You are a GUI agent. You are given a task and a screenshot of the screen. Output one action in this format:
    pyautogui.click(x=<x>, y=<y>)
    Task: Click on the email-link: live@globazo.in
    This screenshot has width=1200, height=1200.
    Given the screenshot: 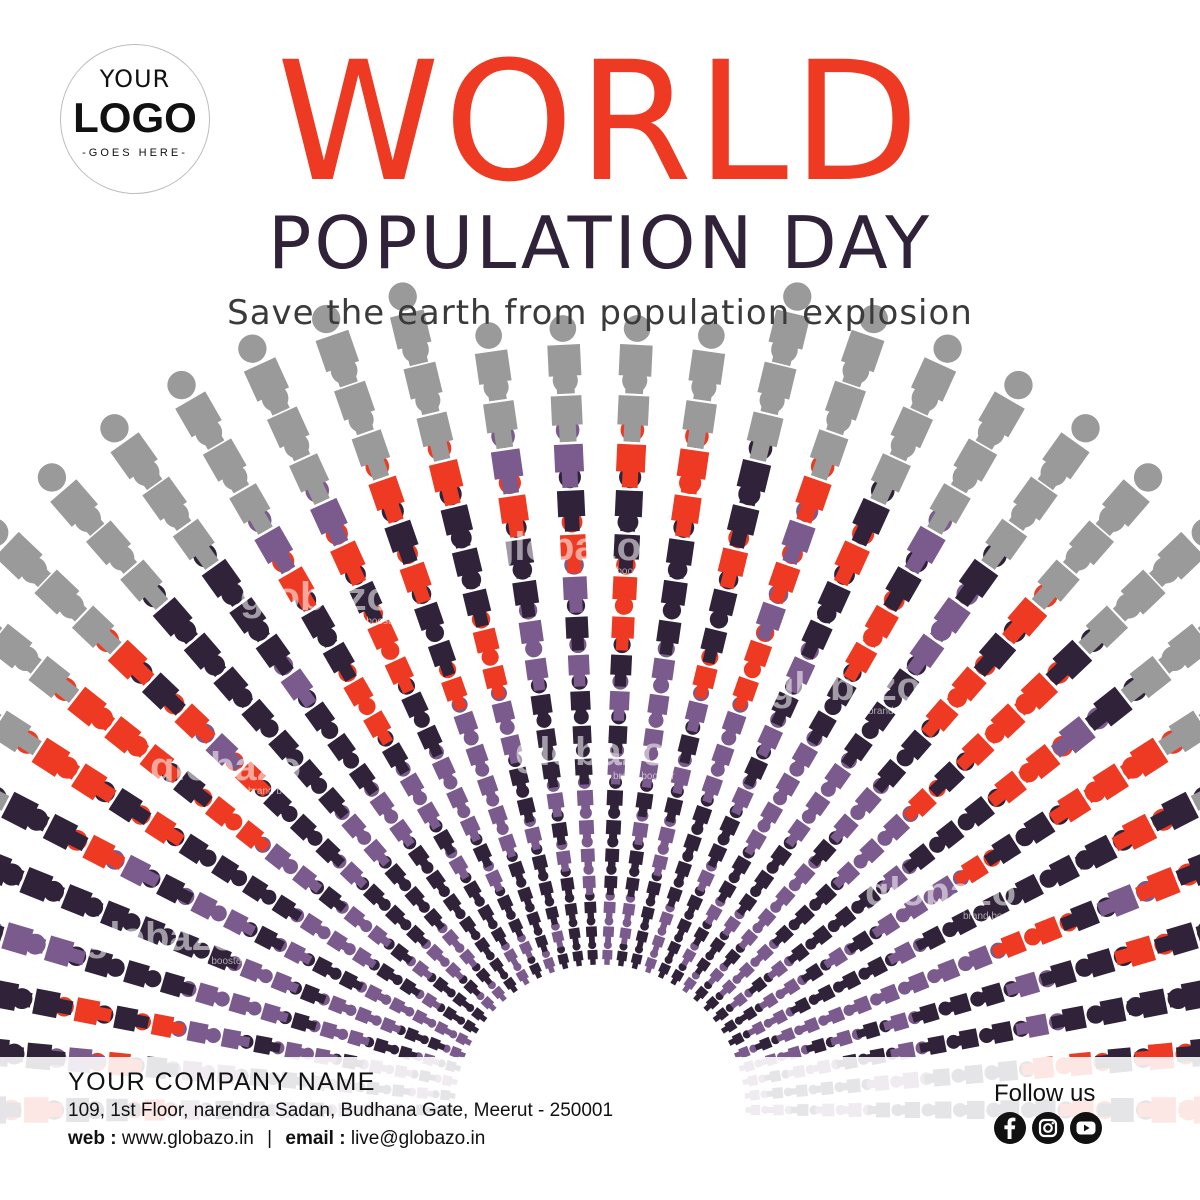 What is the action you would take?
    pyautogui.click(x=418, y=1138)
    